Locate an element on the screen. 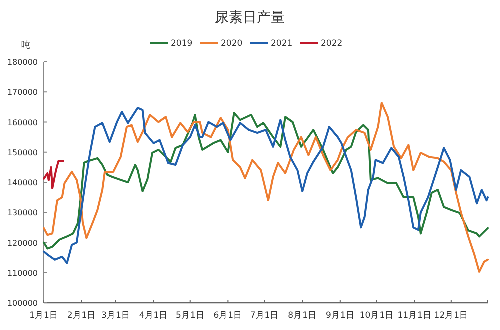  x-tick-label: 5月1日 is located at coordinates (190, 316).